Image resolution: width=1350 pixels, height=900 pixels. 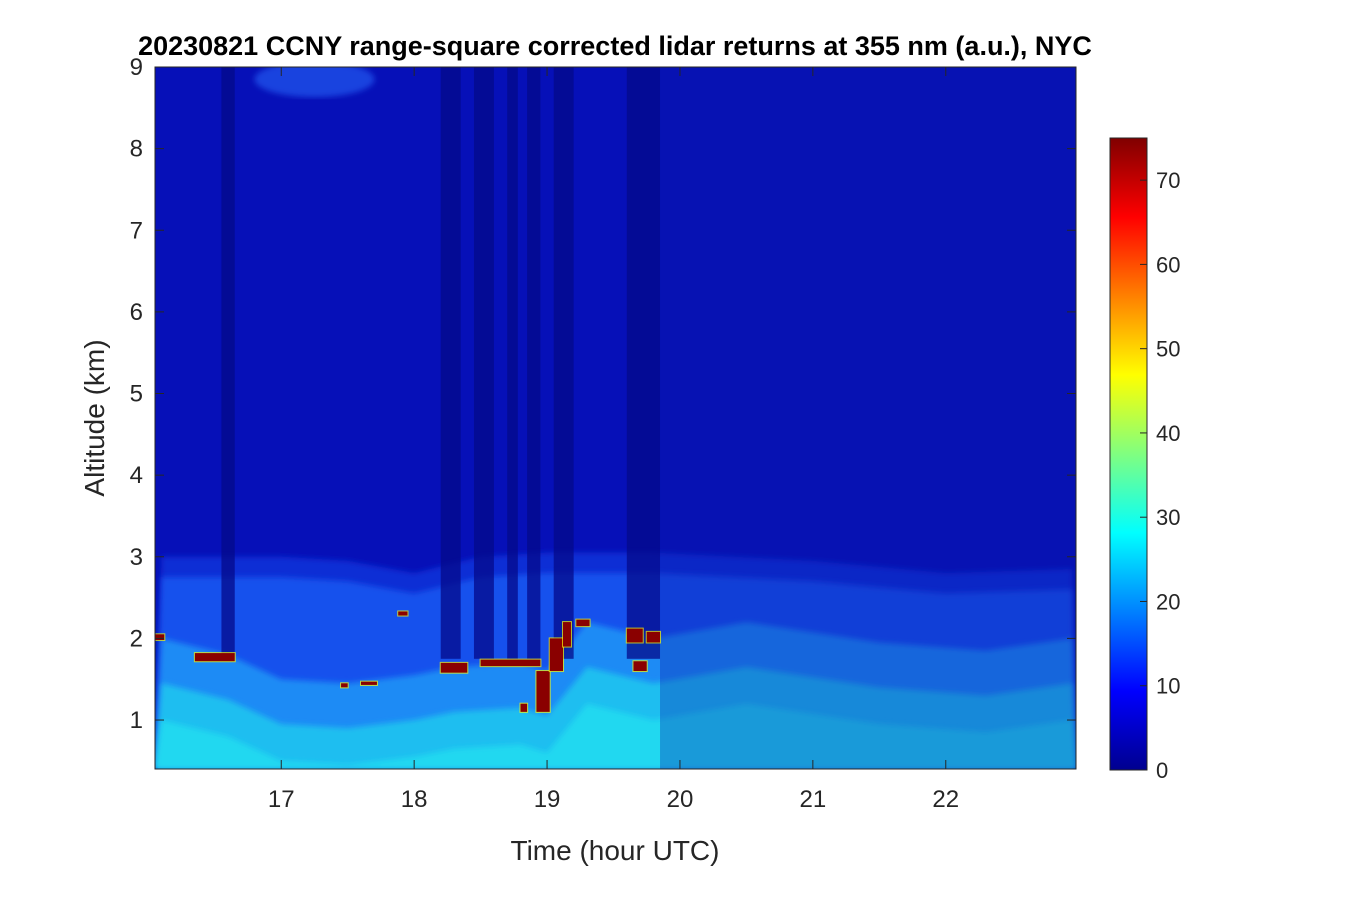 What do you see at coordinates (136, 67) in the screenshot?
I see `y-tick-label: 9` at bounding box center [136, 67].